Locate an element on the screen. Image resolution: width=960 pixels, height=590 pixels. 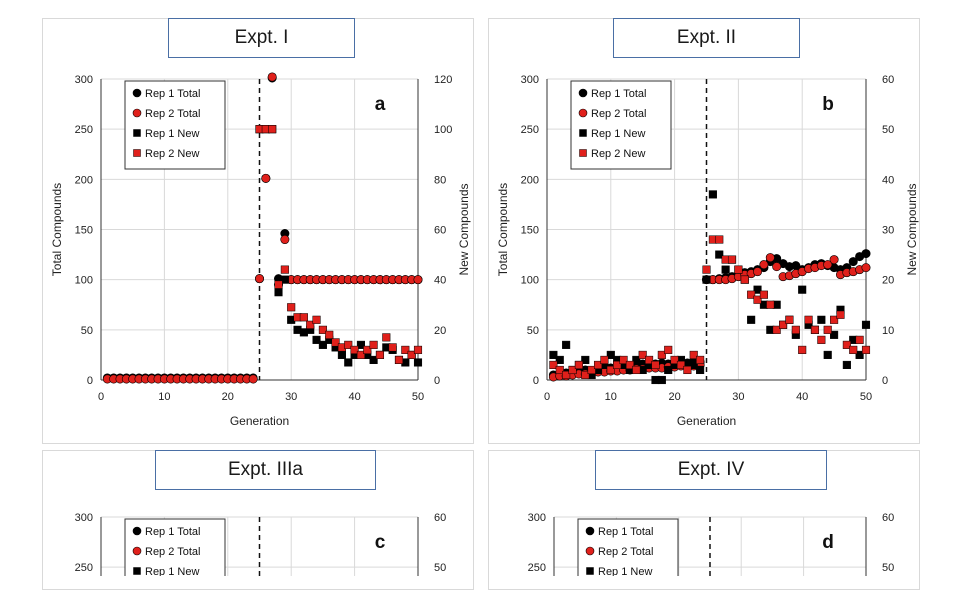
y-tick-label-left: 250 is located at coordinates (530, 130).